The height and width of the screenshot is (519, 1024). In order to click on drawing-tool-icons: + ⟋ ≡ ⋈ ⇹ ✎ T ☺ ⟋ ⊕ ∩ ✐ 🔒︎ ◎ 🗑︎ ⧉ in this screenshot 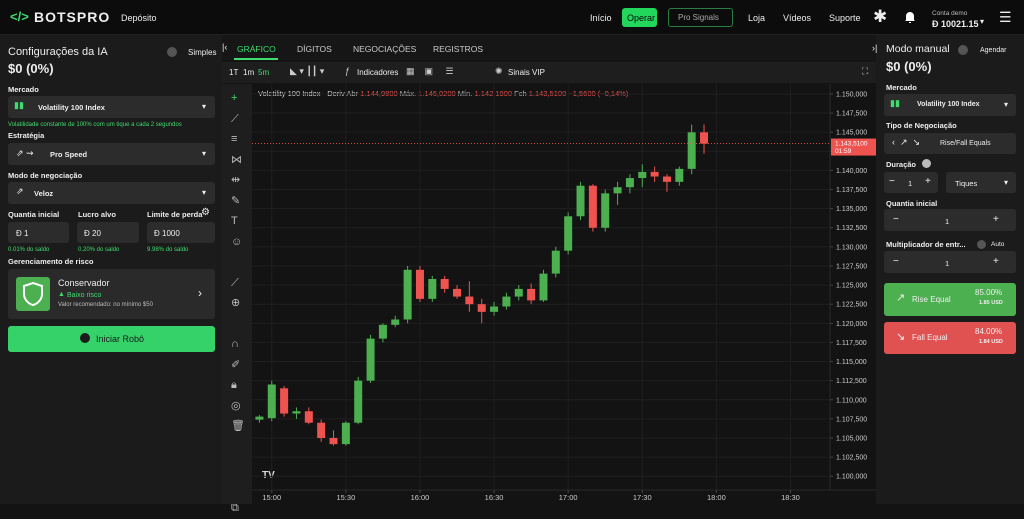, I will do `click(238, 303)`.